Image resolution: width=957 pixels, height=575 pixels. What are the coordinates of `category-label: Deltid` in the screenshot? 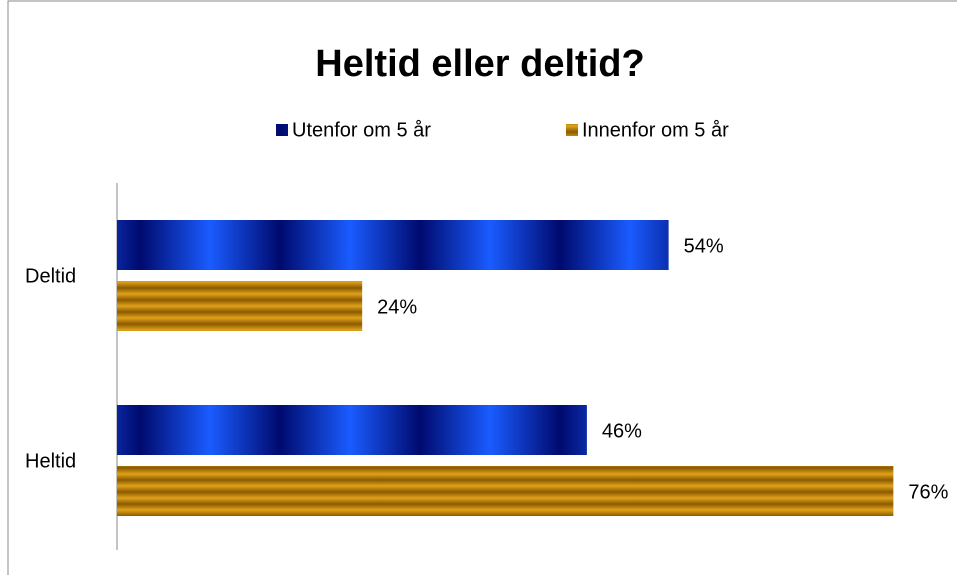 It's located at (50, 276).